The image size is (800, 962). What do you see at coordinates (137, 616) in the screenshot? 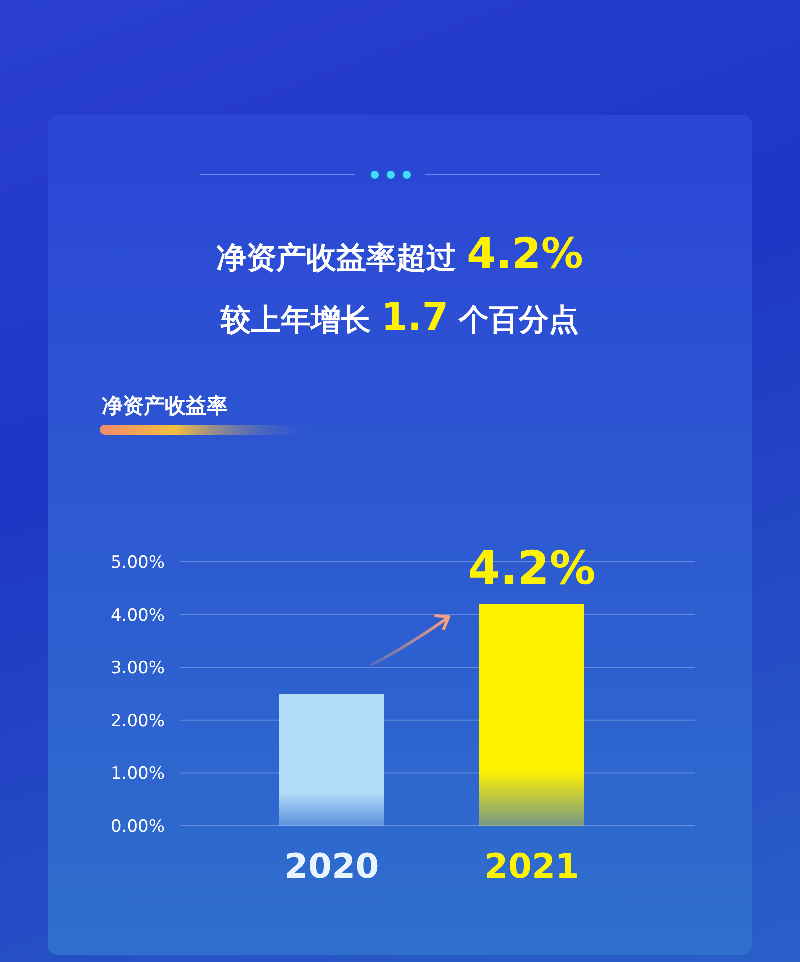
I see `y-tick-label: 4.00%` at bounding box center [137, 616].